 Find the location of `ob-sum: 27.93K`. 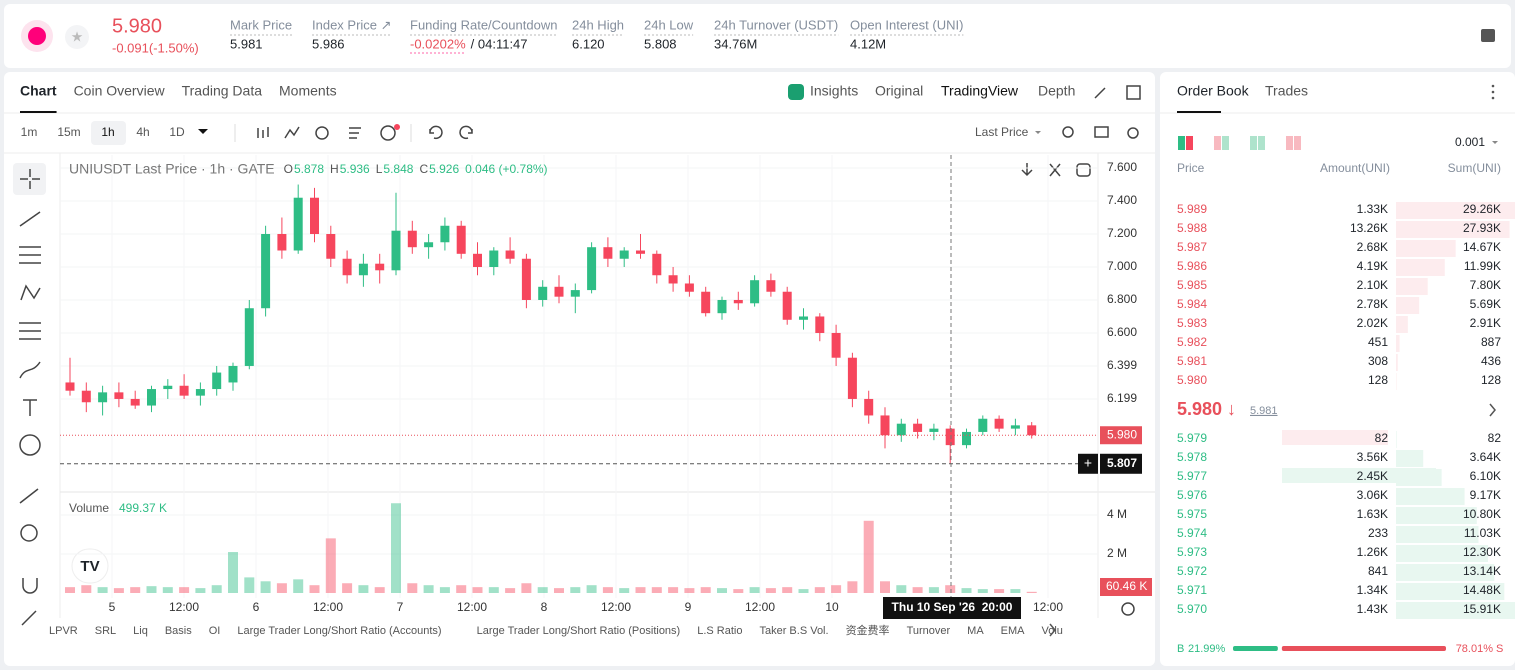

ob-sum: 27.93K is located at coordinates (1482, 228).